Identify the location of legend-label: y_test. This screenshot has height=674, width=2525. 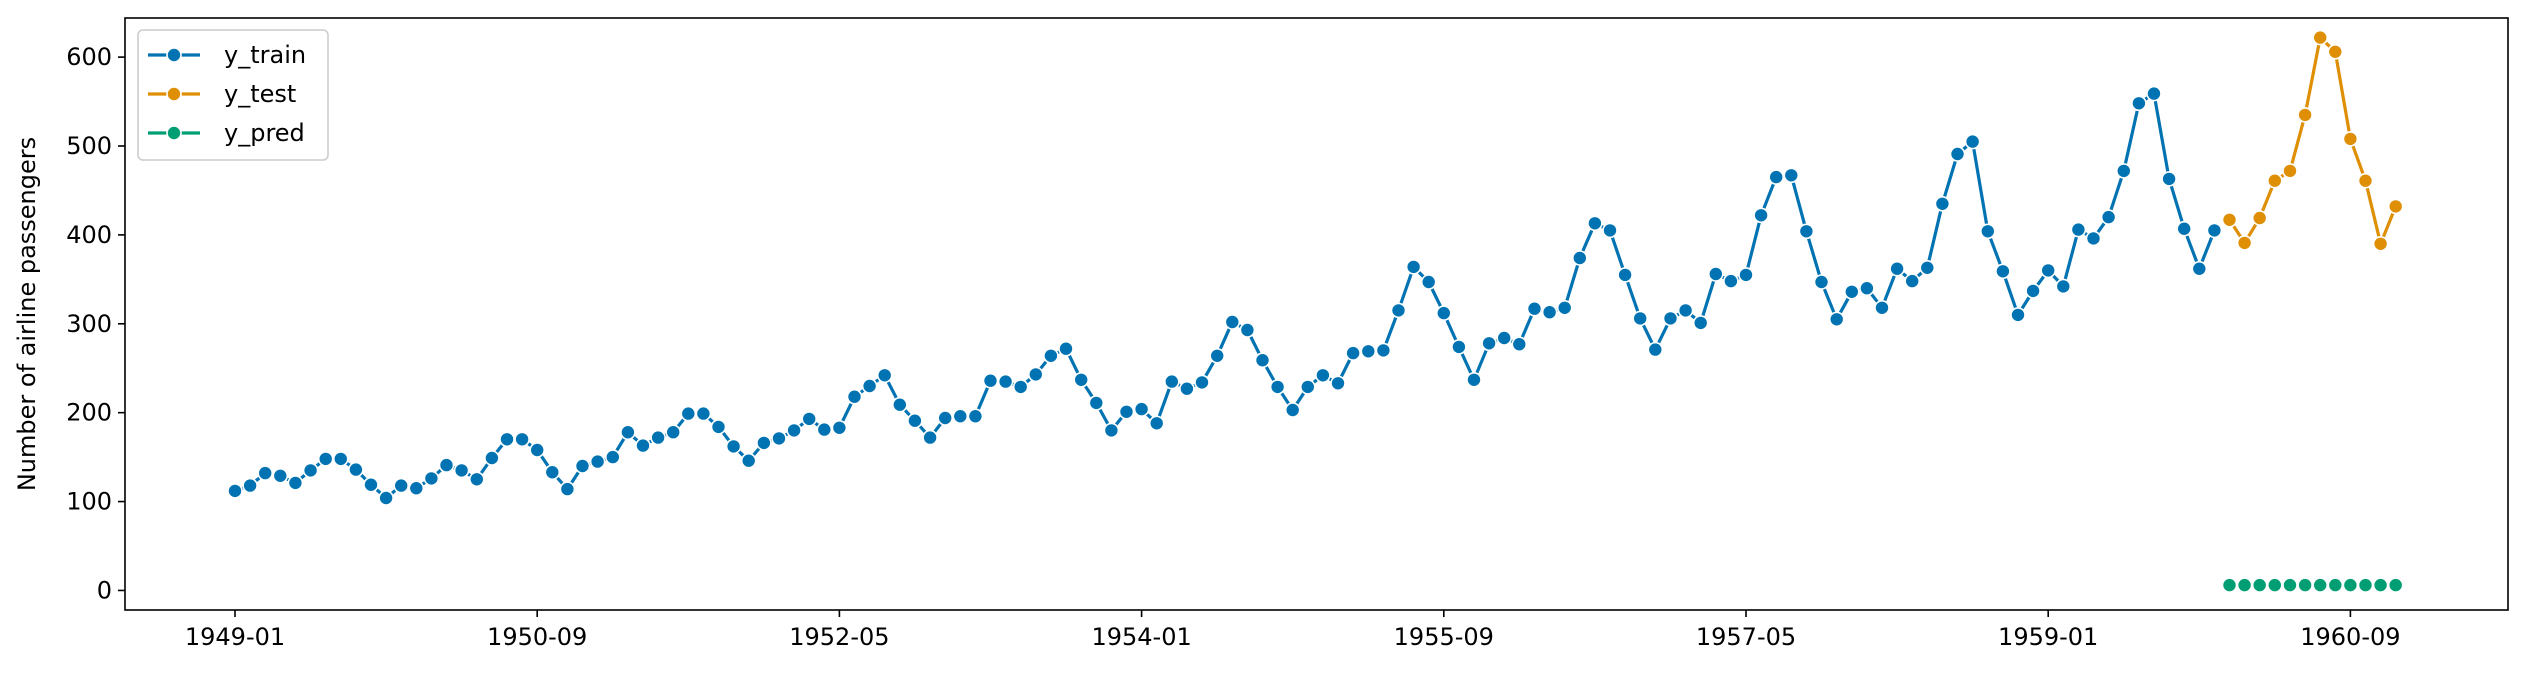
(260, 94).